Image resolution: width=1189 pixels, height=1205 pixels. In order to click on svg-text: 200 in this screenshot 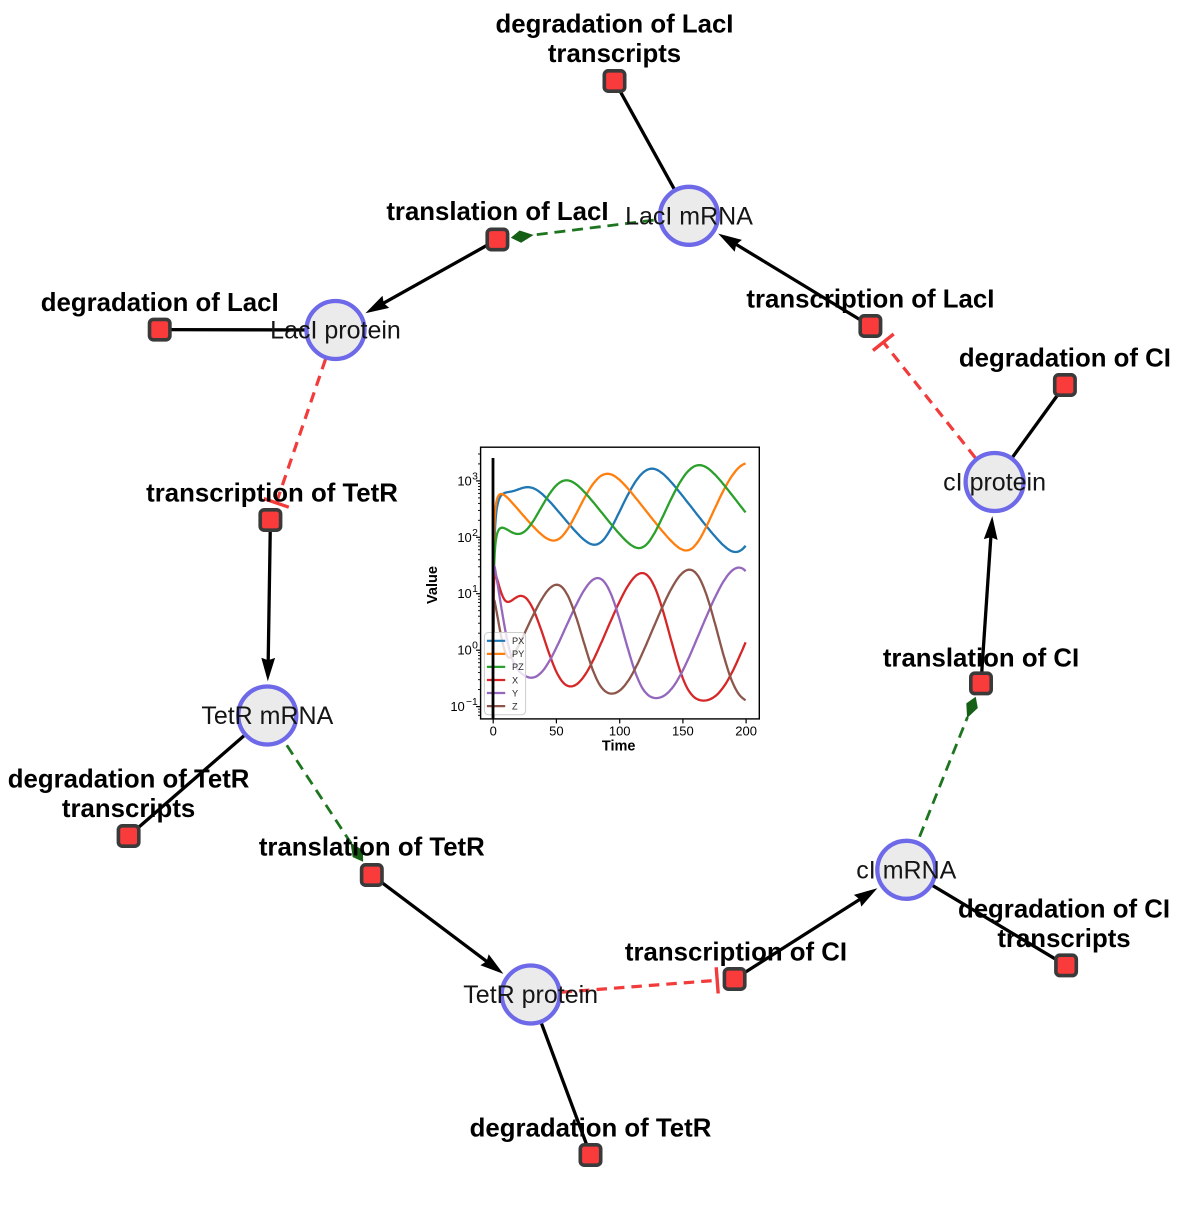, I will do `click(746, 731)`.